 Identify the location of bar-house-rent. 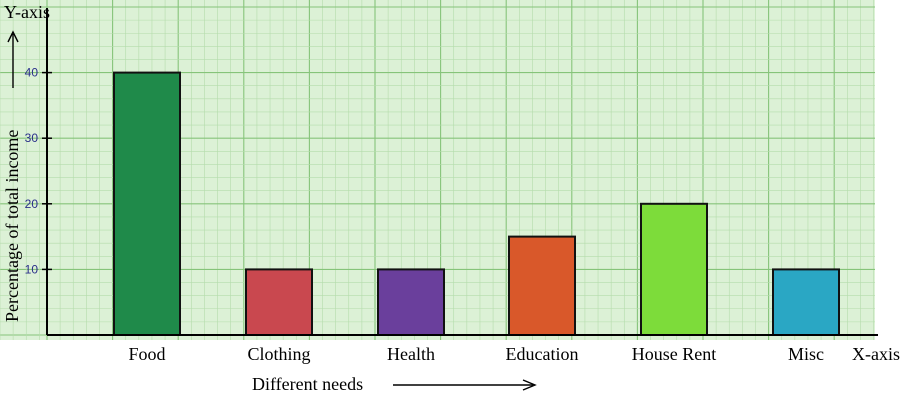
(674, 269).